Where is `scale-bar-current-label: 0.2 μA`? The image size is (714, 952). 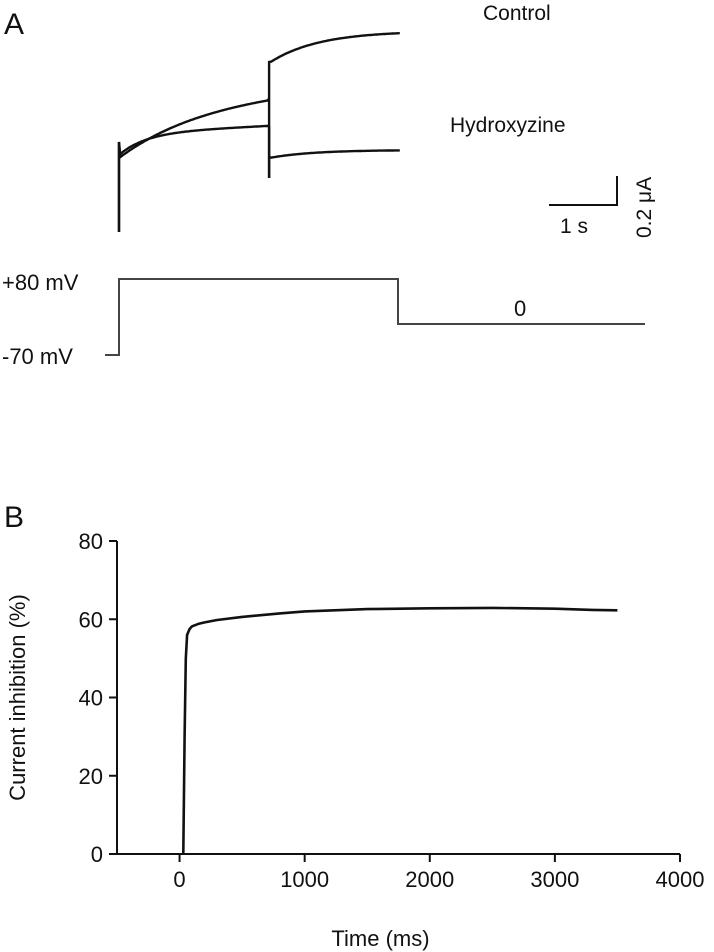 scale-bar-current-label: 0.2 μA is located at coordinates (644, 207).